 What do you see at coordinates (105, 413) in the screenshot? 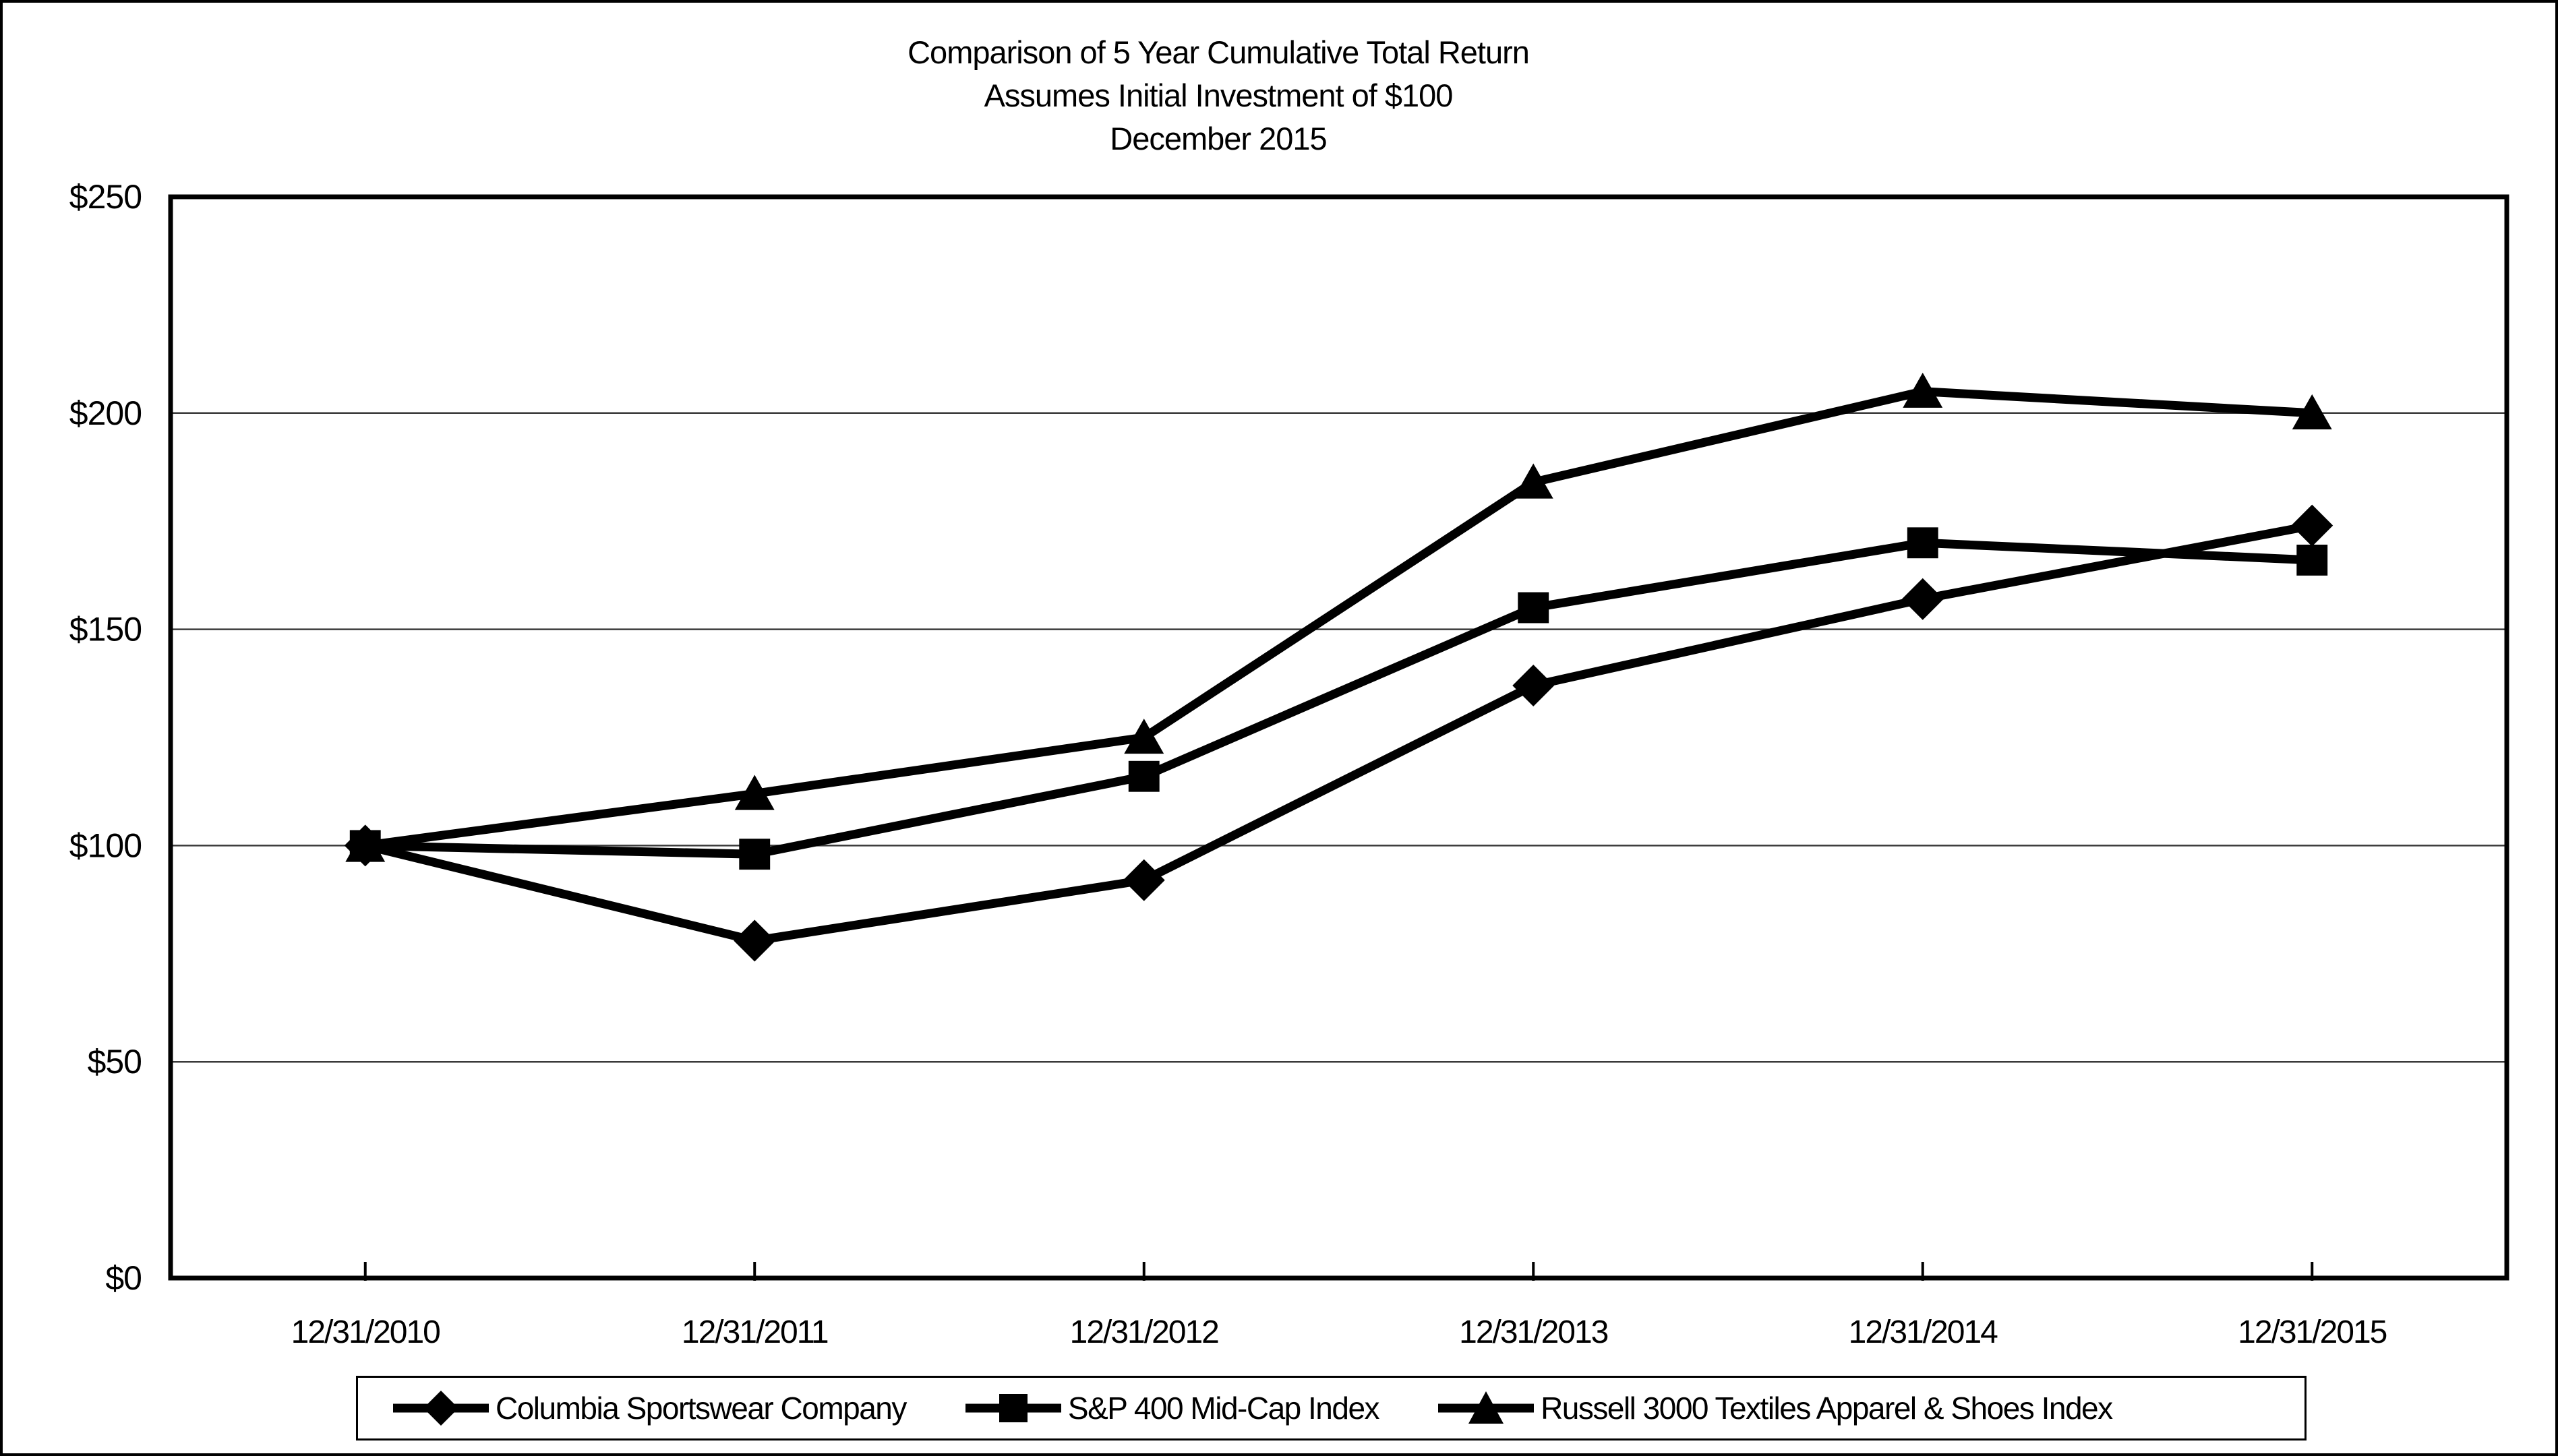
I see `y-axis-label-200: $200` at bounding box center [105, 413].